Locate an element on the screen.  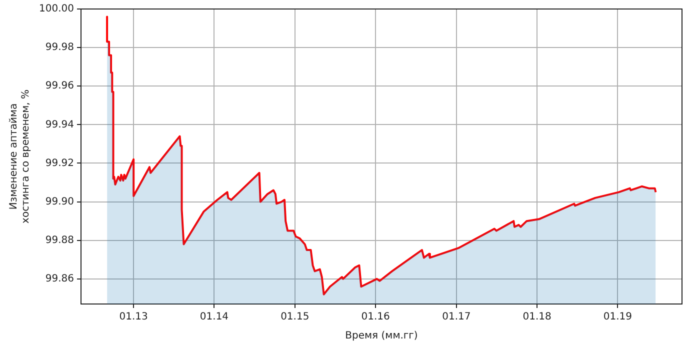
x-tick-label: 01.19 is located at coordinates (617, 317).